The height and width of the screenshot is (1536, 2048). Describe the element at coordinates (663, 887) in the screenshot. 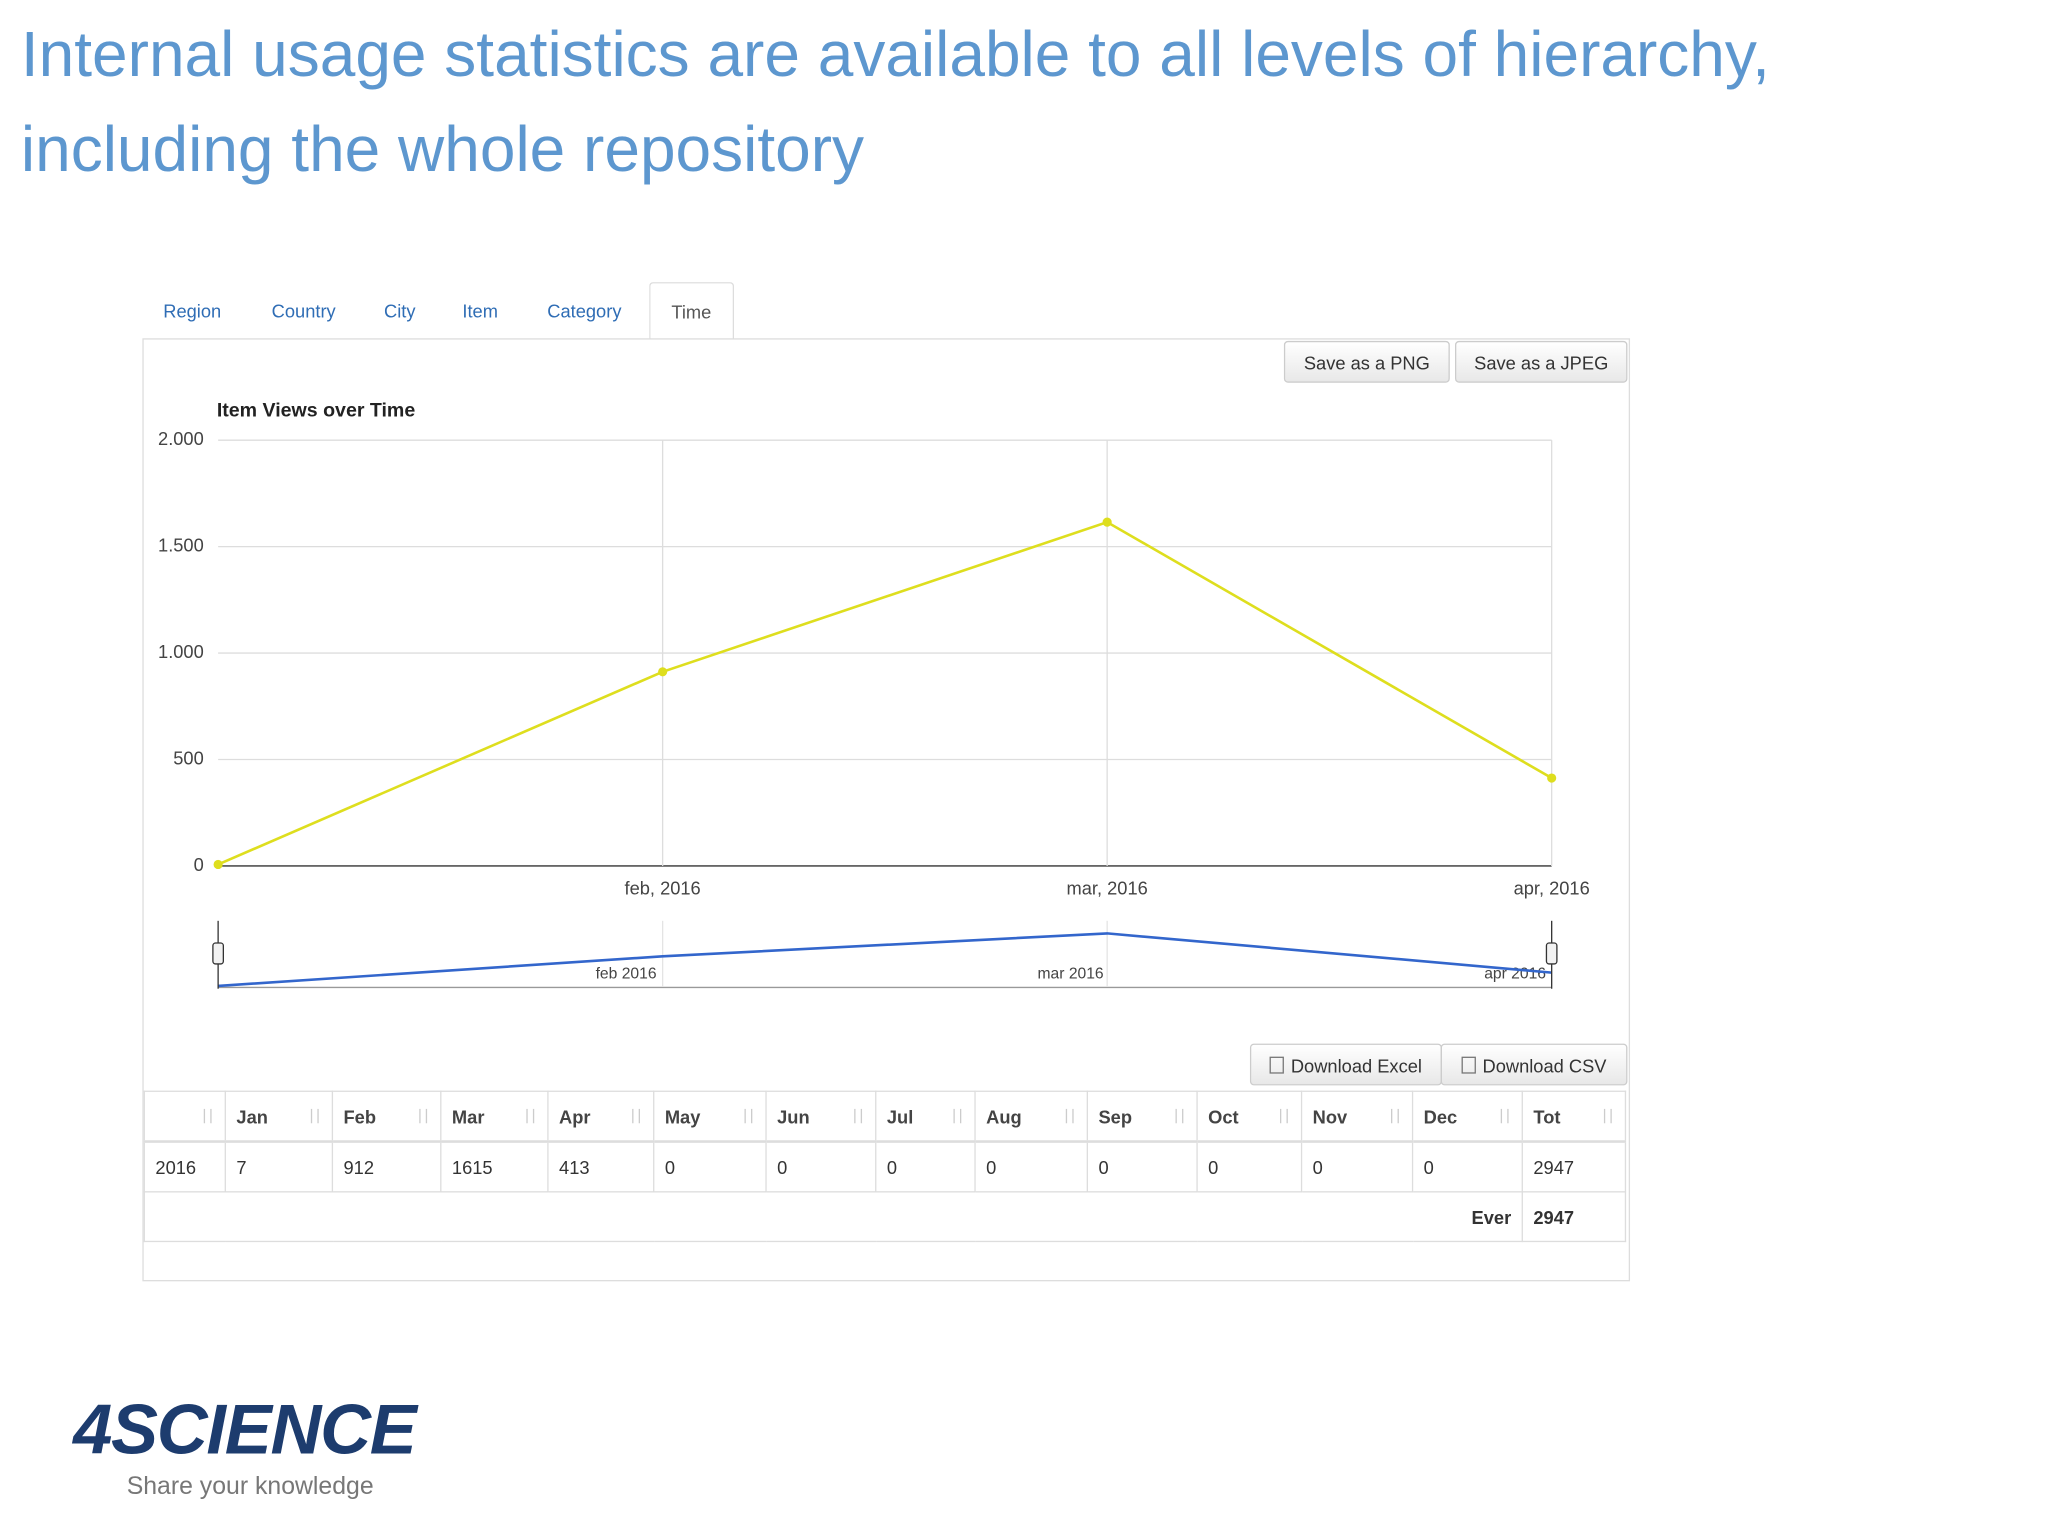

I see `x-tick-label: feb, 2016` at that location.